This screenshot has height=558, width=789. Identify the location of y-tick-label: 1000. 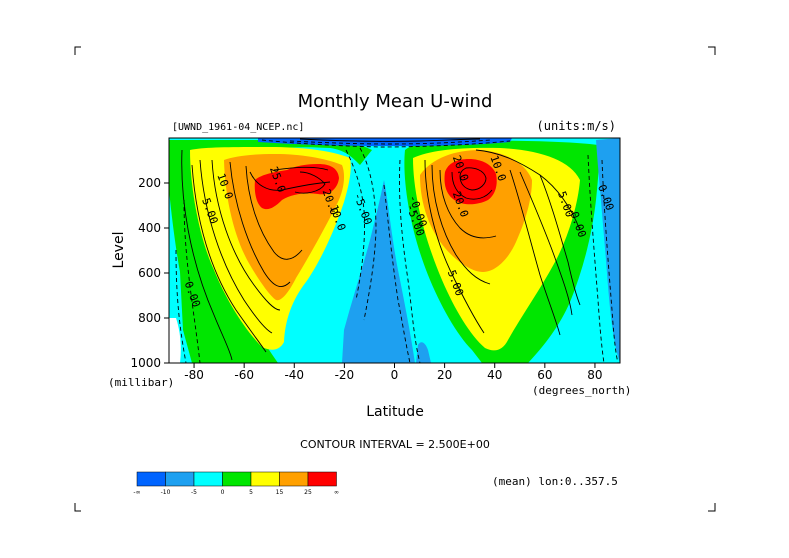
(145, 363).